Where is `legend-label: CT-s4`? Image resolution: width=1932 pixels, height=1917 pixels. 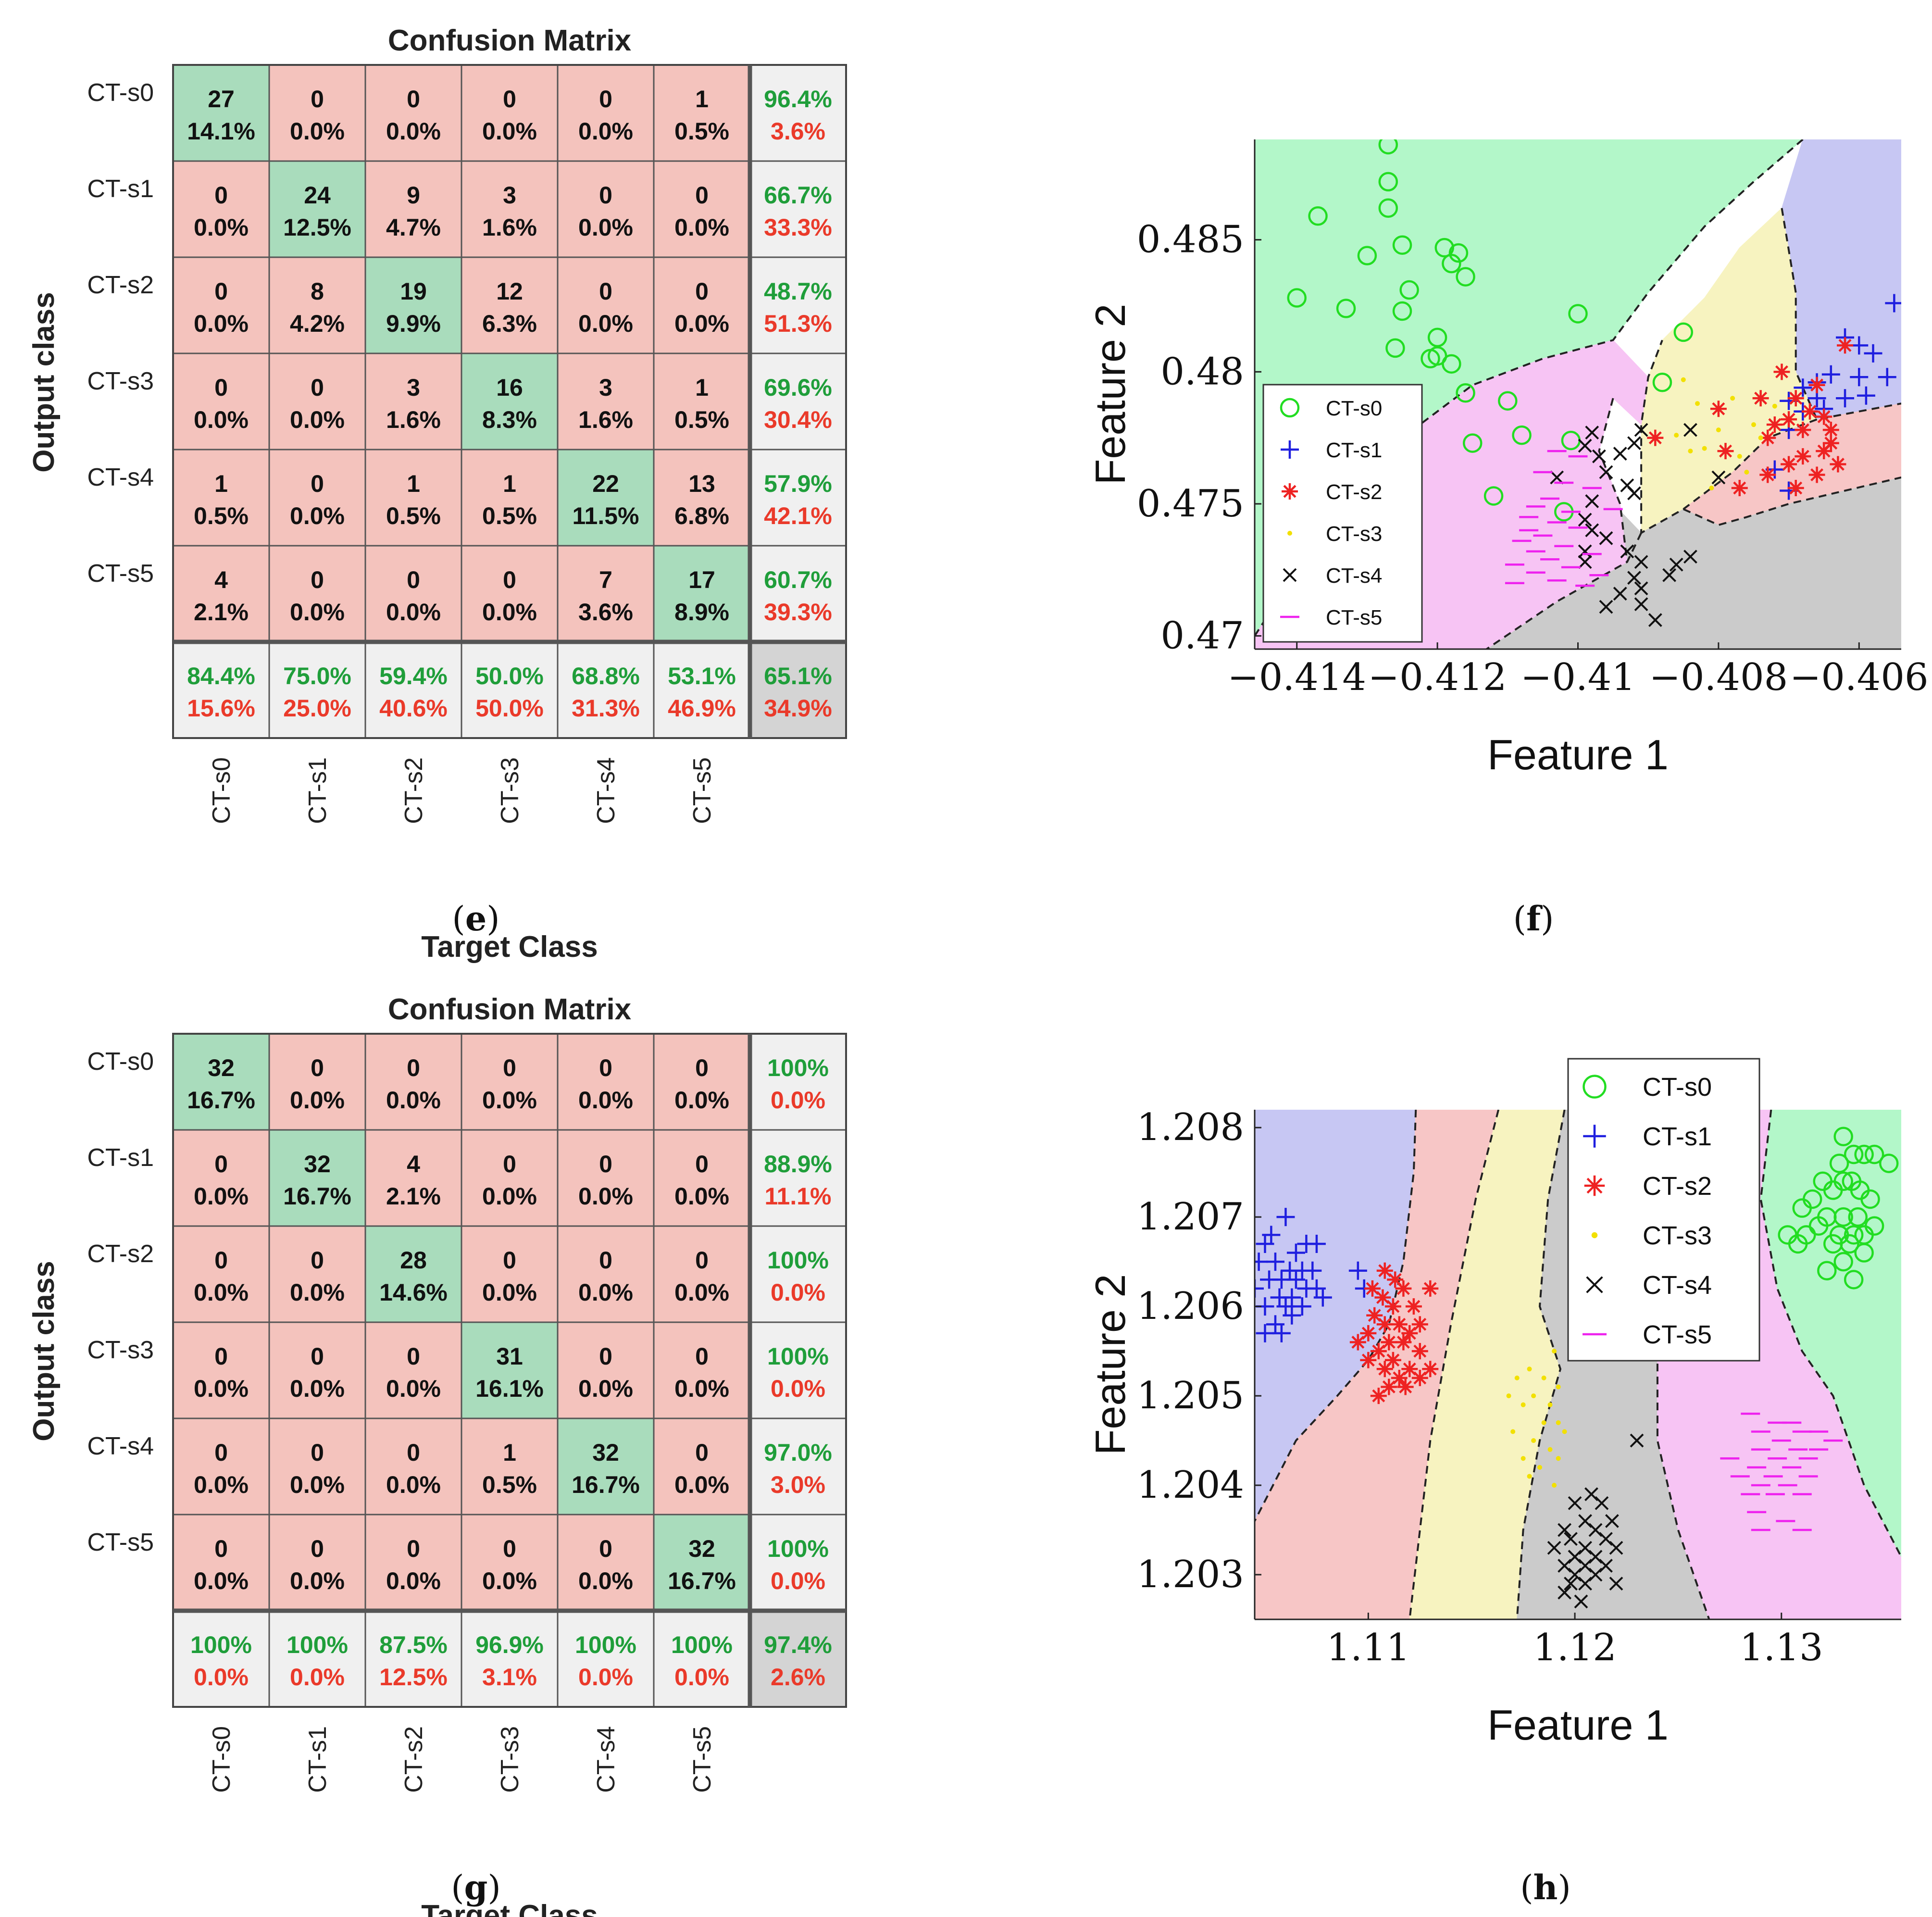
legend-label: CT-s4 is located at coordinates (1354, 576).